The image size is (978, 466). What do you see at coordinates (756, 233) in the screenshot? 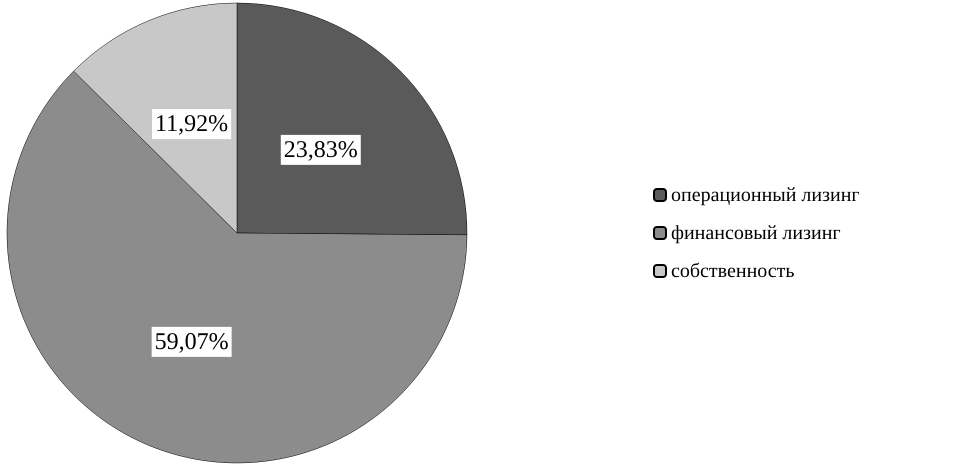
I see `legend-label: финансовый лизинг` at bounding box center [756, 233].